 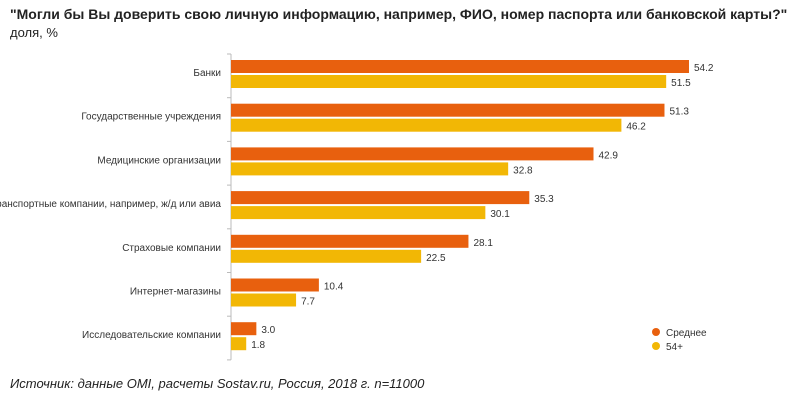 What do you see at coordinates (636, 127) in the screenshot?
I see `data-label: 46.2` at bounding box center [636, 127].